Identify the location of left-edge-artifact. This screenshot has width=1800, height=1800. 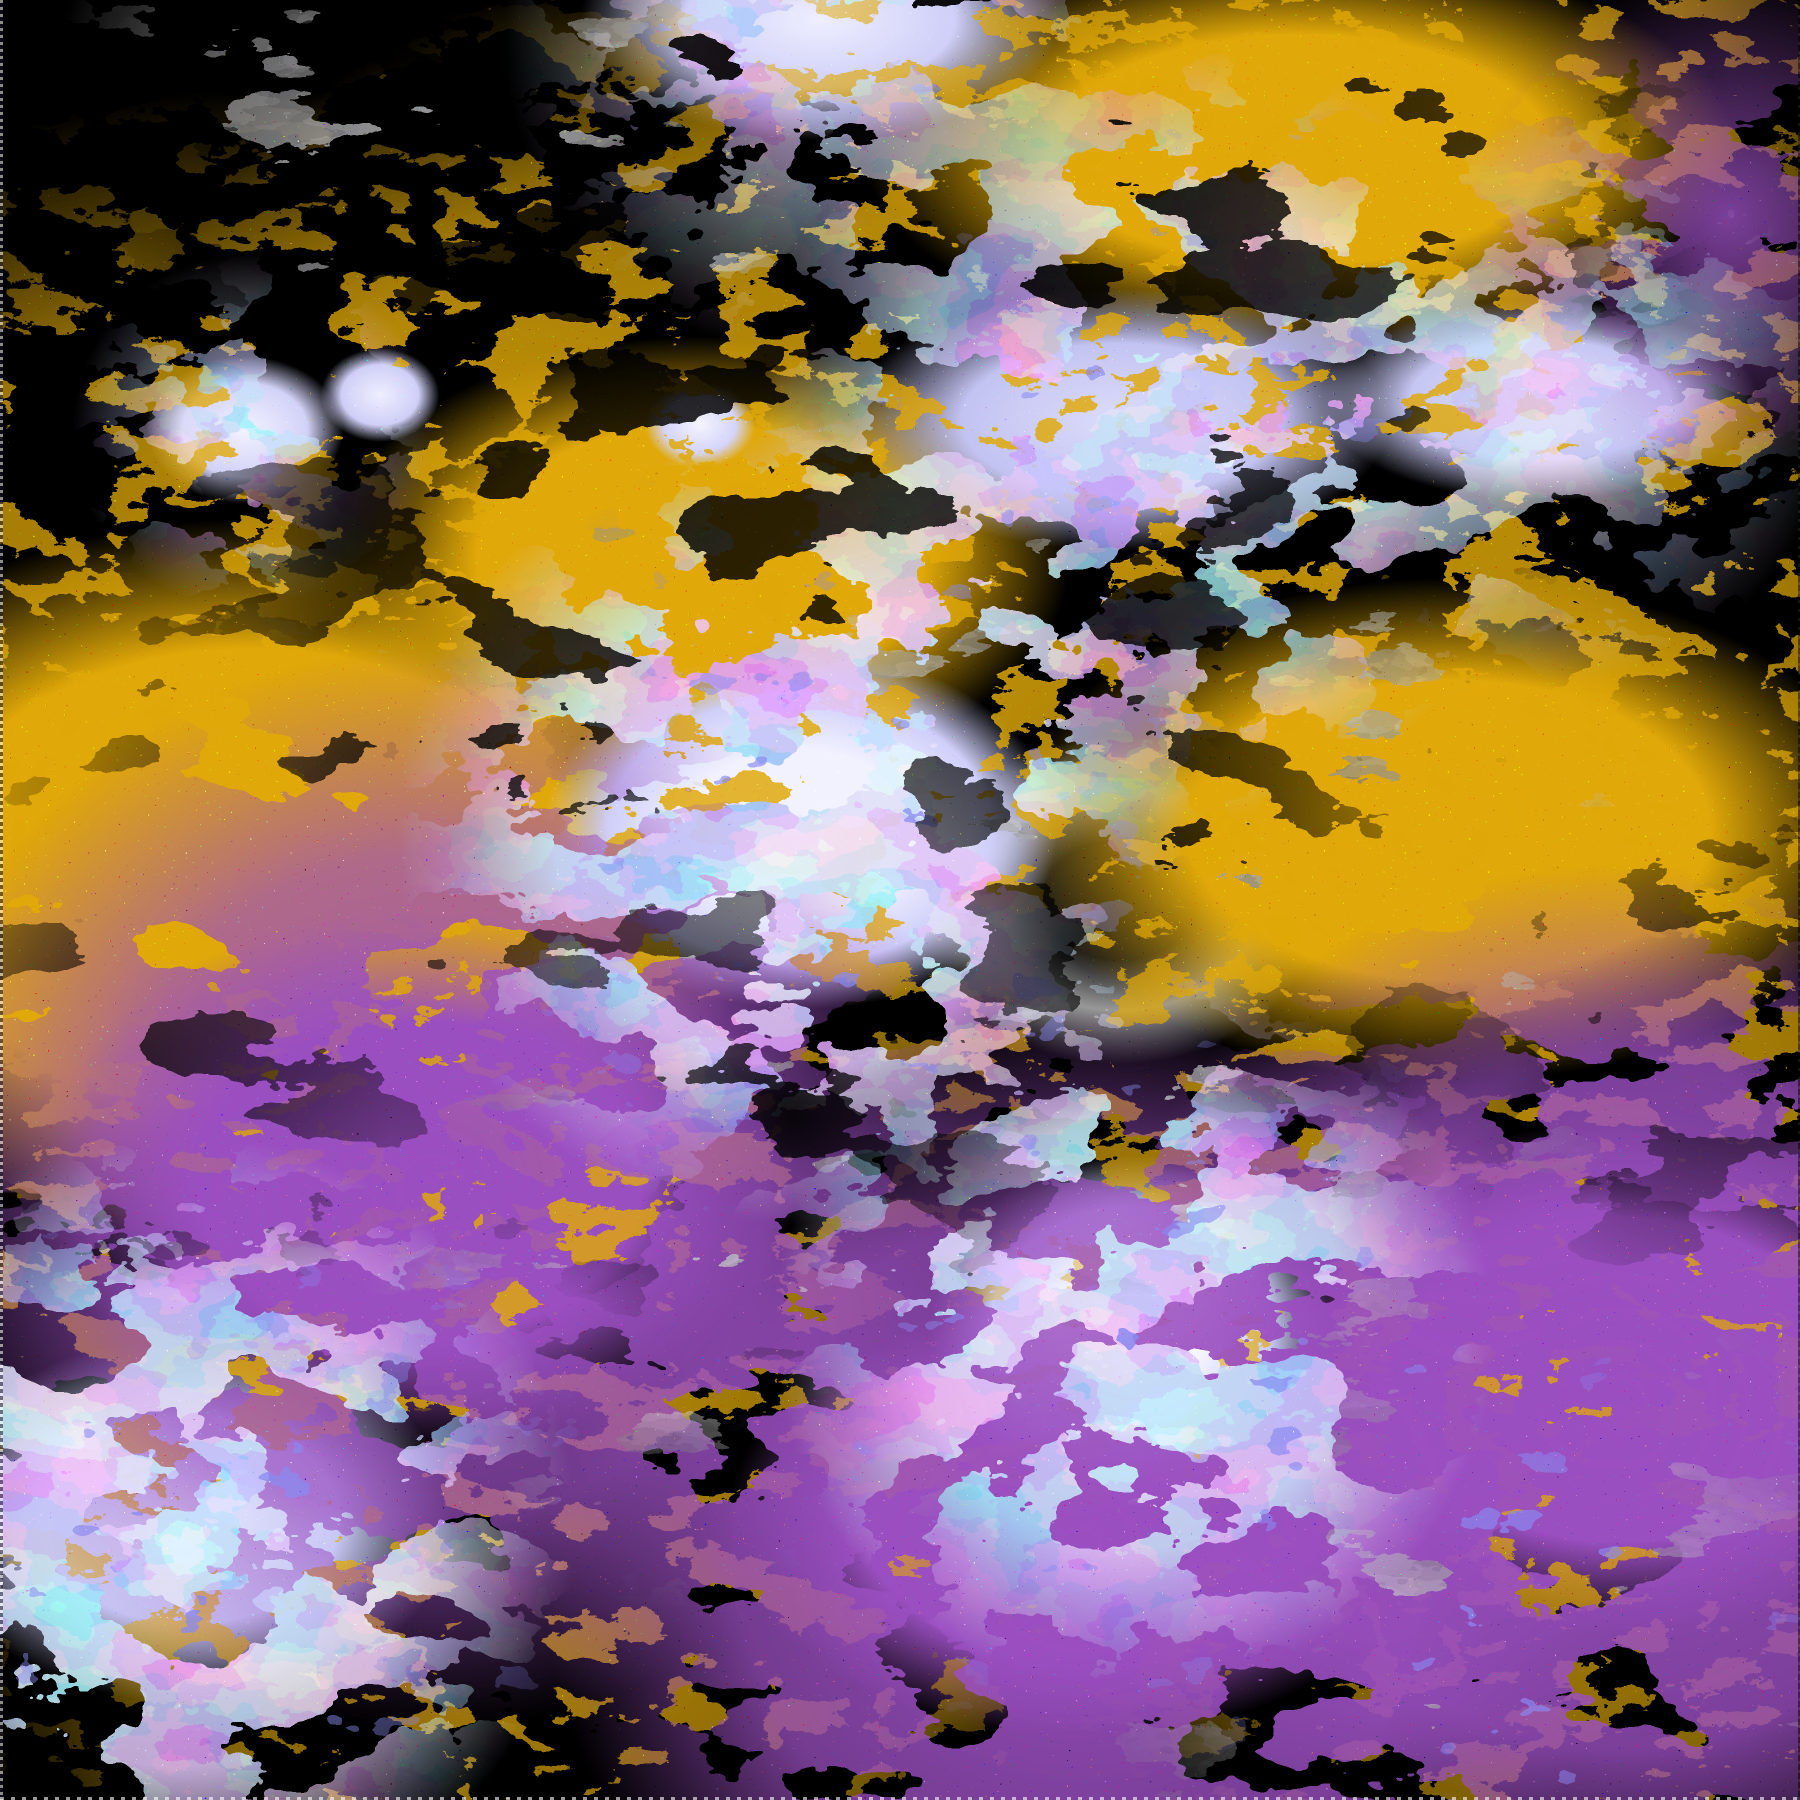
(1, 900).